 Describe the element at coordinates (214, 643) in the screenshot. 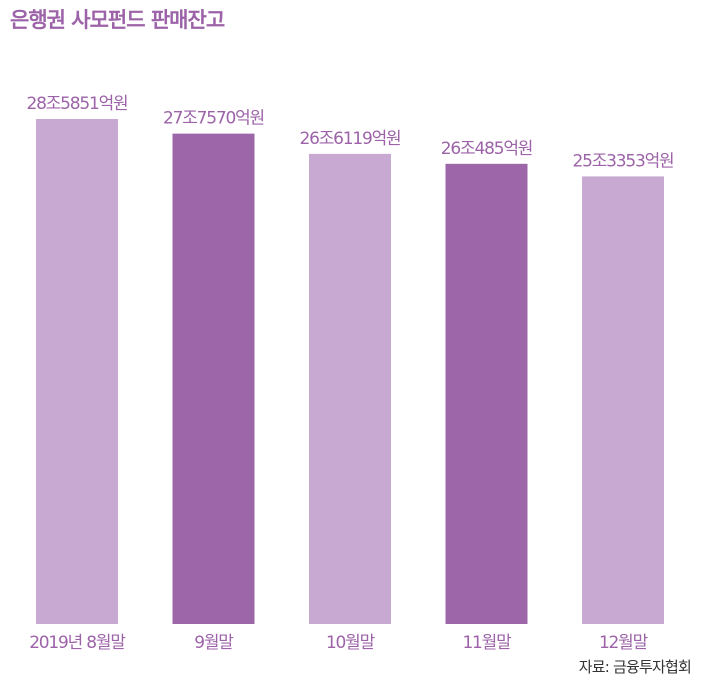

I see `category-label-2: 9월말` at that location.